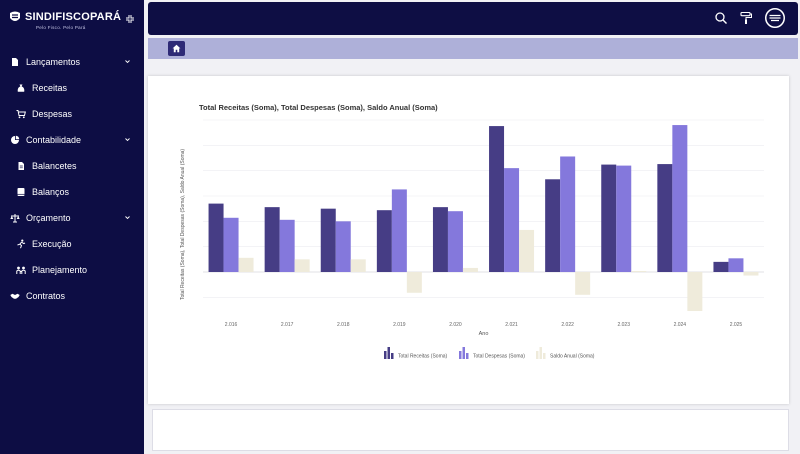 The image size is (800, 454). I want to click on sidebar-item-execucao: Execução, so click(44, 244).